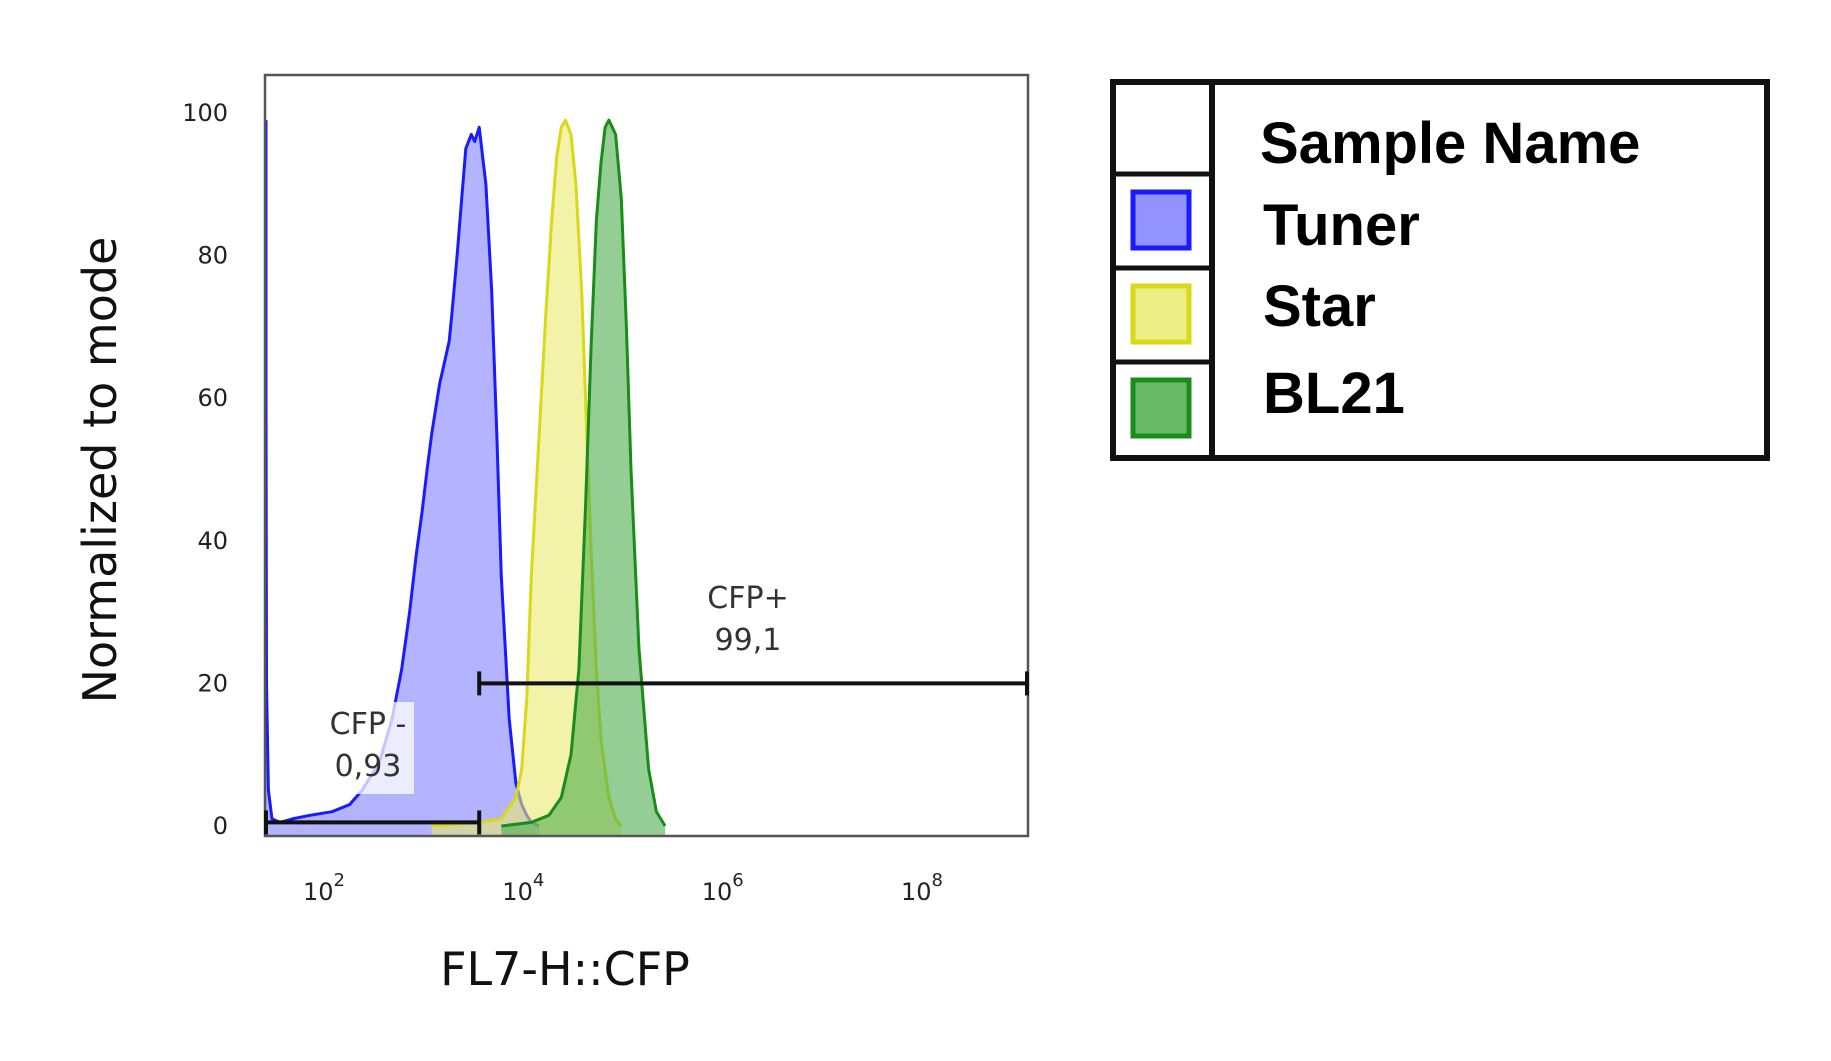 This screenshot has width=1831, height=1061. What do you see at coordinates (205, 469) in the screenshot?
I see `y-axis-ticks: 0 20 40 60 80 100` at bounding box center [205, 469].